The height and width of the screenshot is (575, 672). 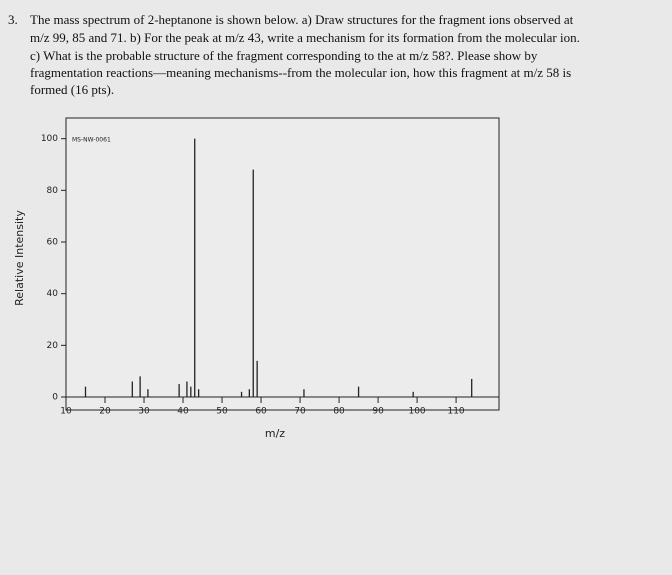 What do you see at coordinates (455, 412) in the screenshot?
I see `x-tick-label: 110` at bounding box center [455, 412].